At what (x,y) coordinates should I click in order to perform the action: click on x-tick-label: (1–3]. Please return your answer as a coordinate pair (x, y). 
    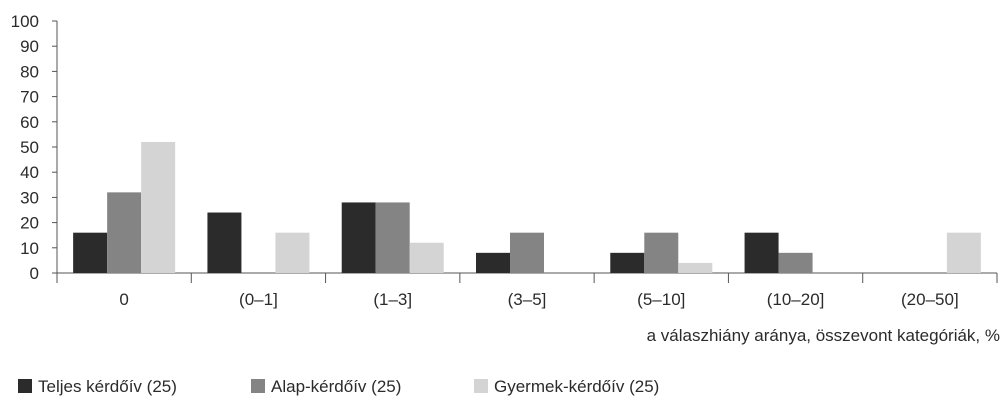
    Looking at the image, I should click on (392, 299).